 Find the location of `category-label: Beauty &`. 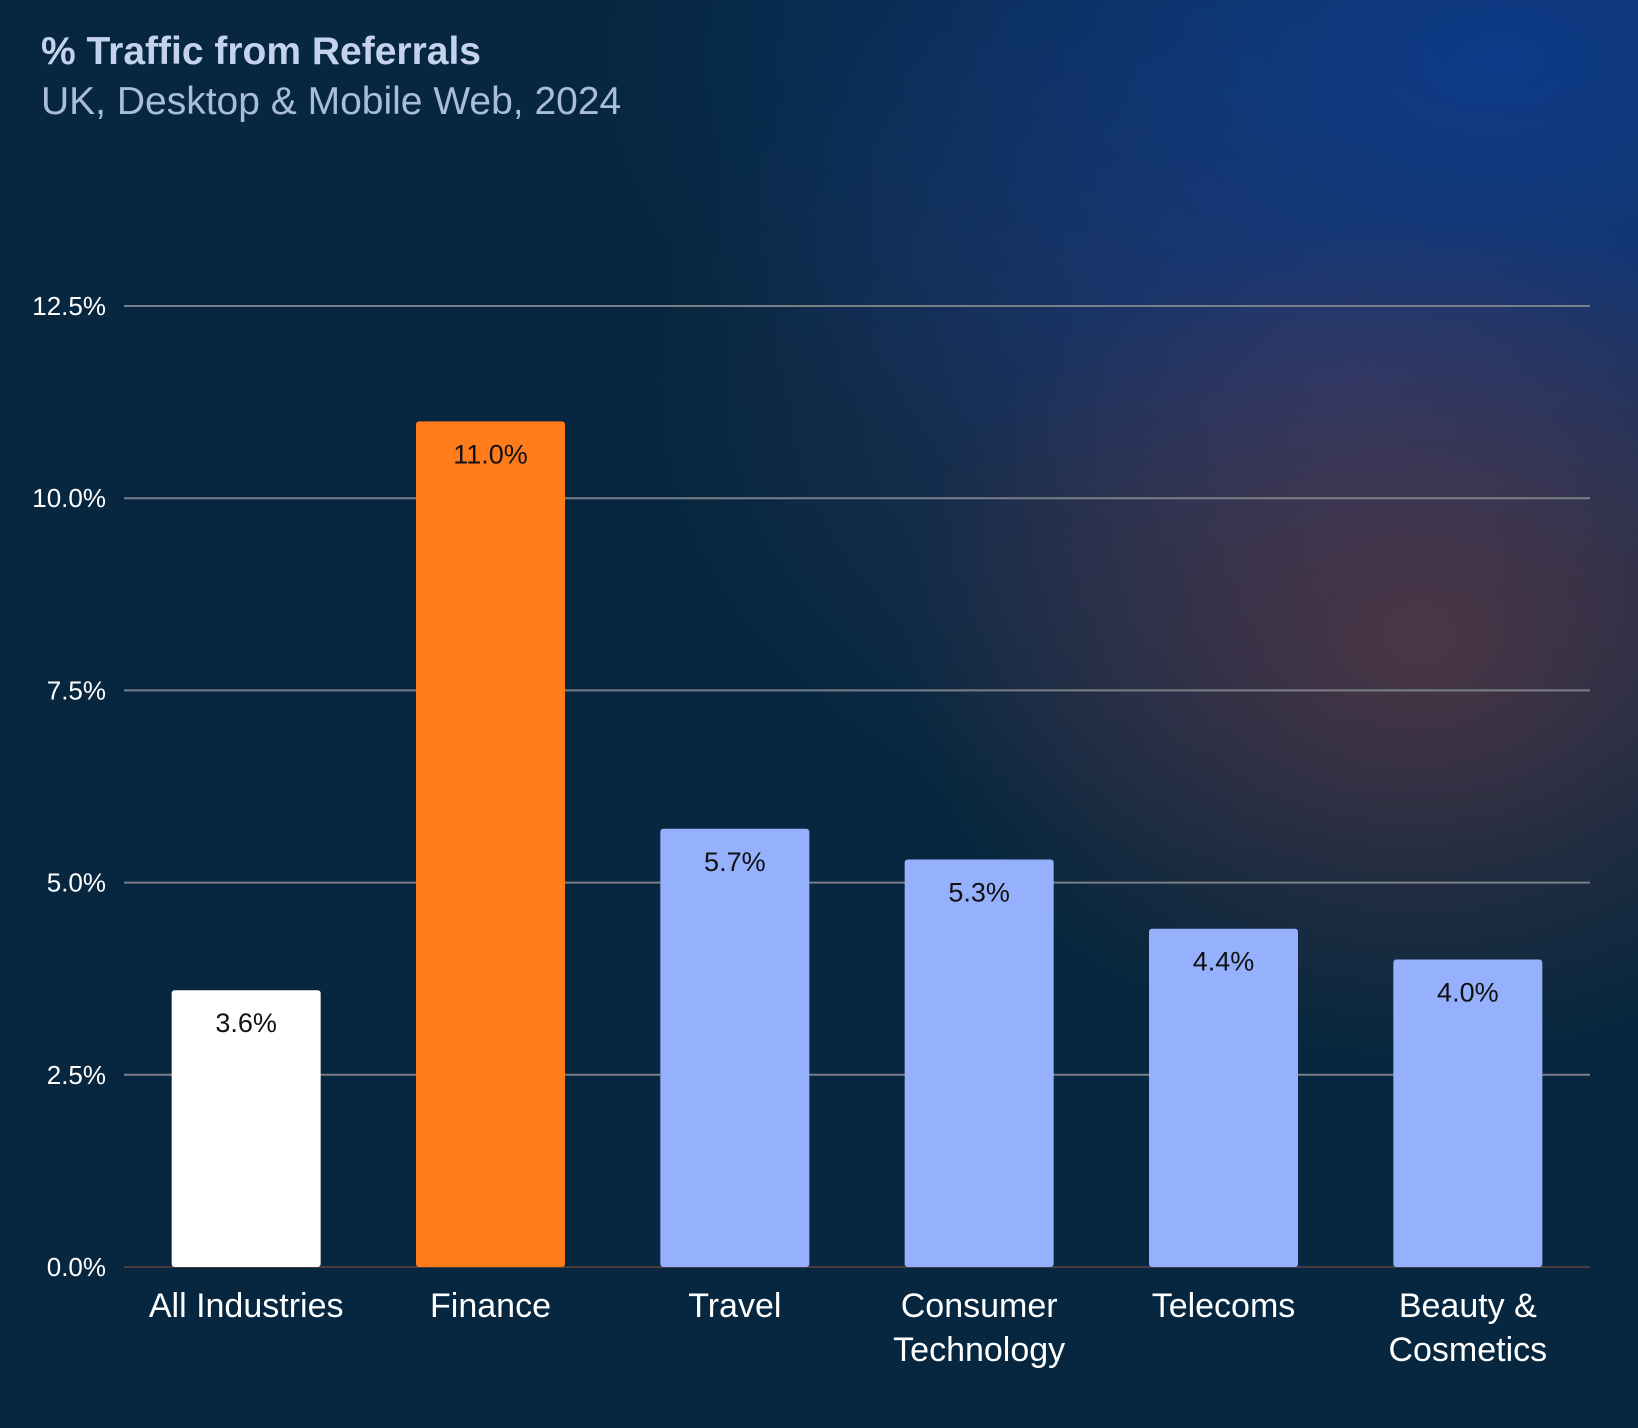

category-label: Beauty & is located at coordinates (1468, 1306).